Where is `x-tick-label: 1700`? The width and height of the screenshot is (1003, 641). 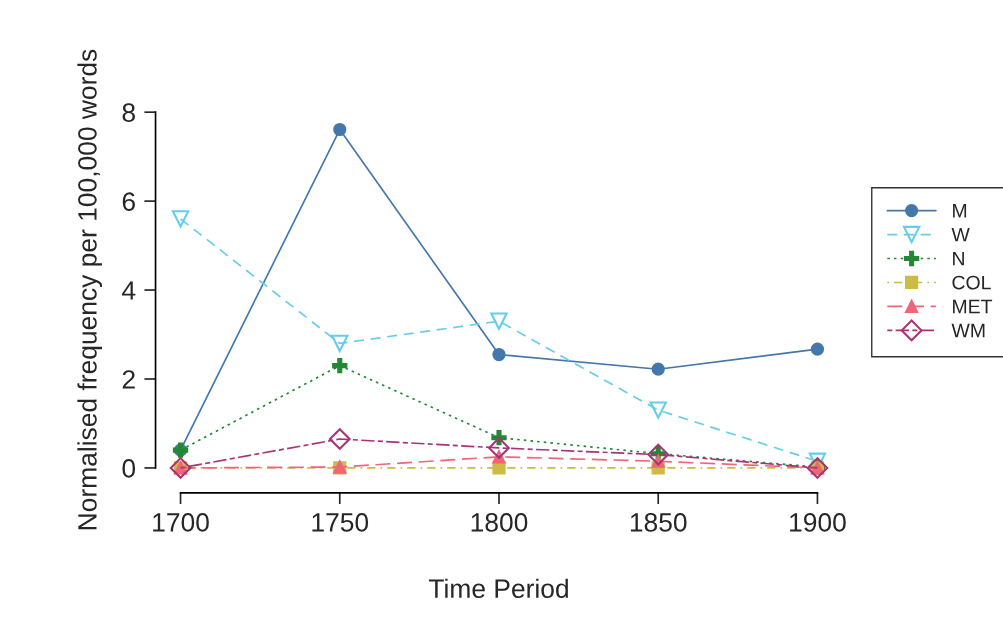
x-tick-label: 1700 is located at coordinates (181, 522).